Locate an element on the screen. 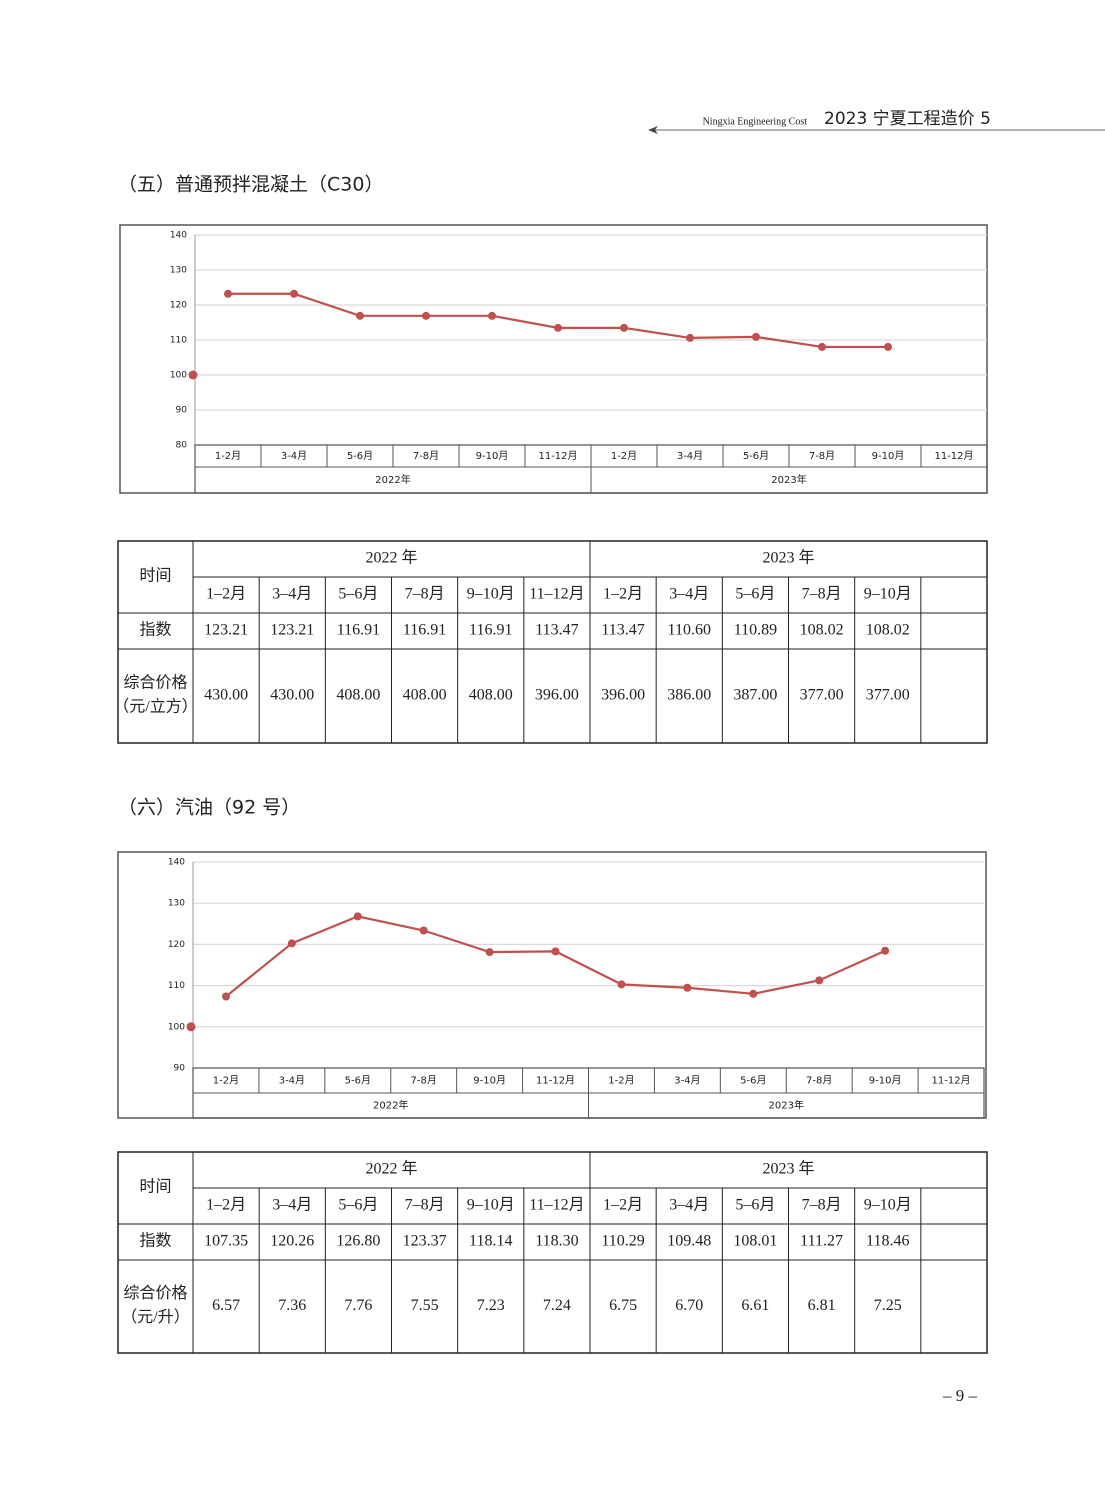 The width and height of the screenshot is (1105, 1489). table-cell: 7.55 is located at coordinates (425, 1305).